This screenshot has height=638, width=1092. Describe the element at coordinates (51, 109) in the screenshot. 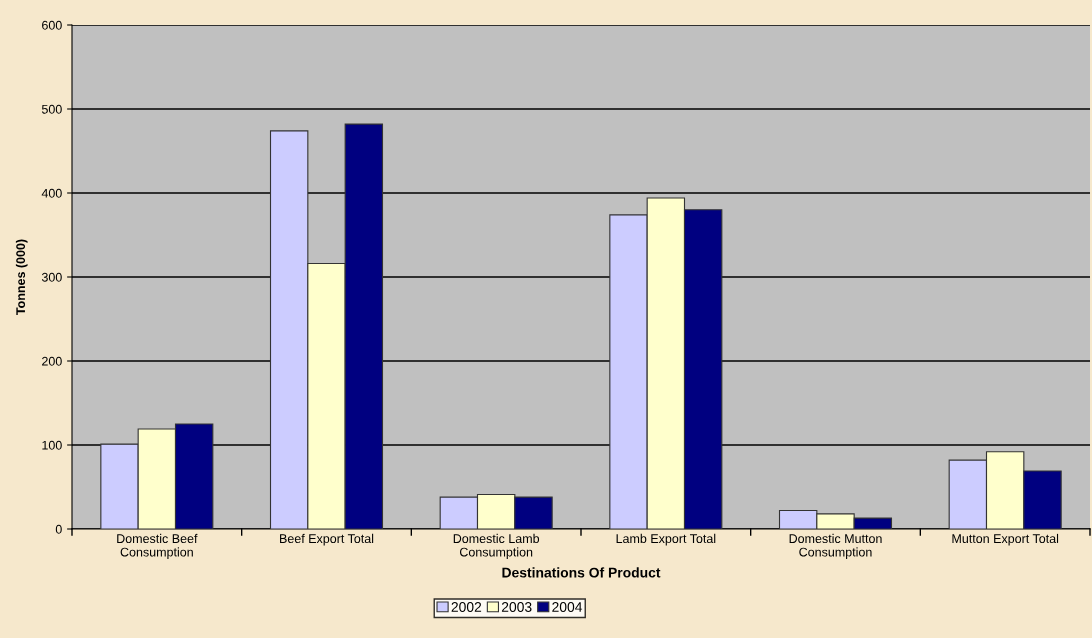

I see `y-tick-label: 500` at that location.